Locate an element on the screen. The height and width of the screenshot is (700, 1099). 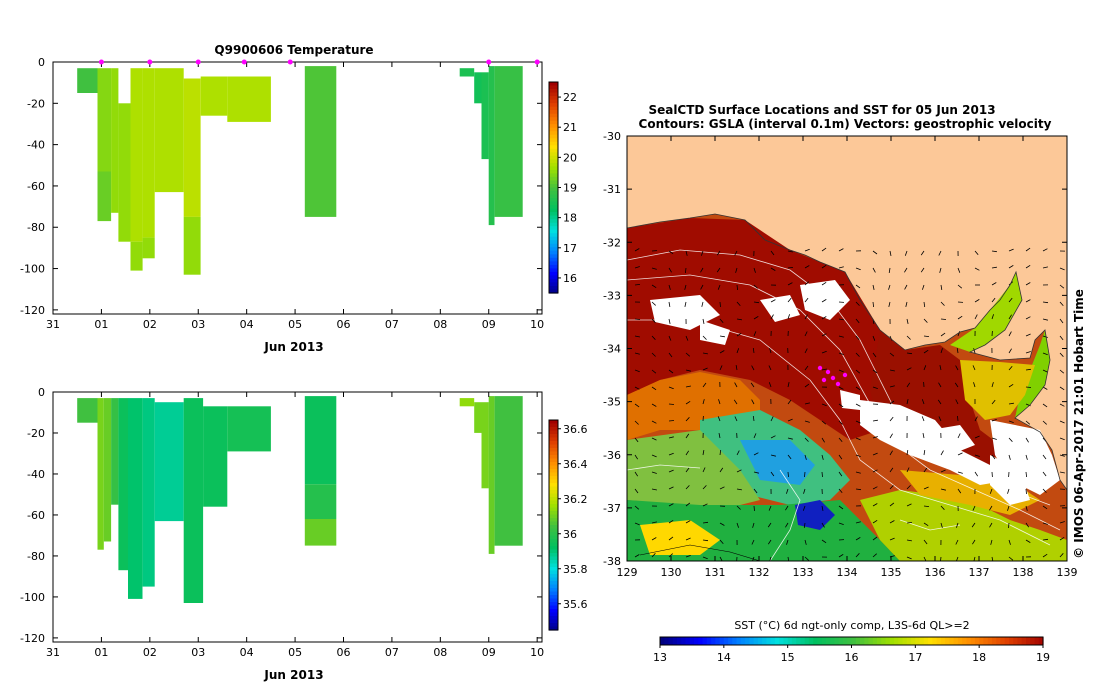
map-y-tick-label: -30 is located at coordinates (612, 136).